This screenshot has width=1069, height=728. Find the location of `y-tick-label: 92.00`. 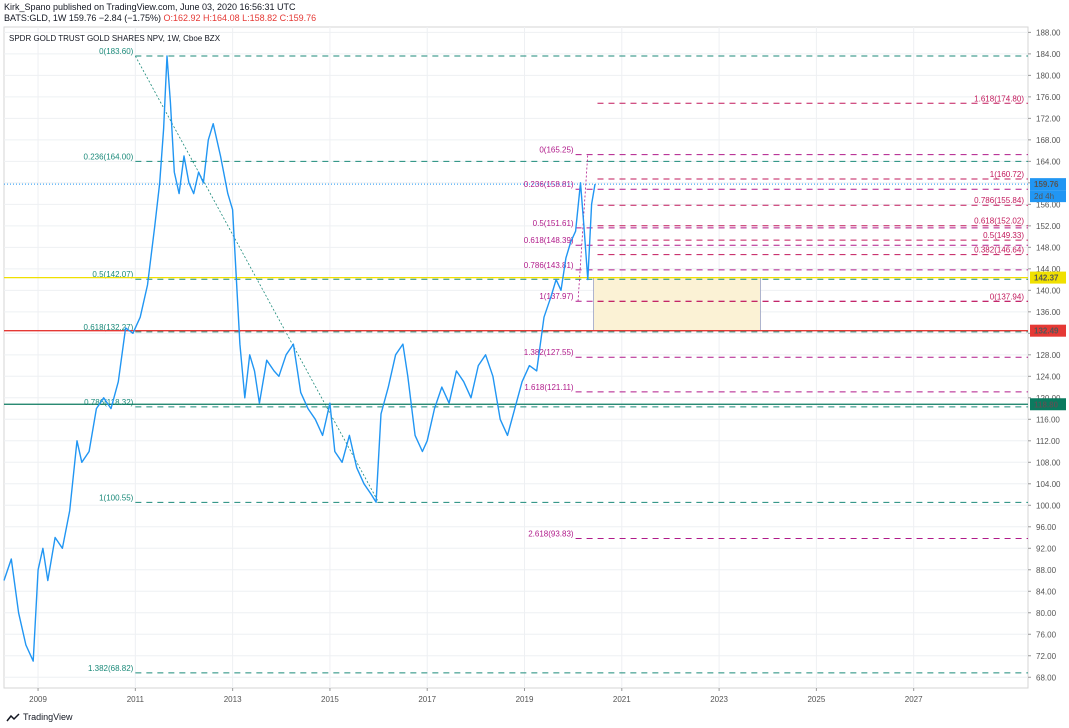

y-tick-label: 92.00 is located at coordinates (1046, 548).